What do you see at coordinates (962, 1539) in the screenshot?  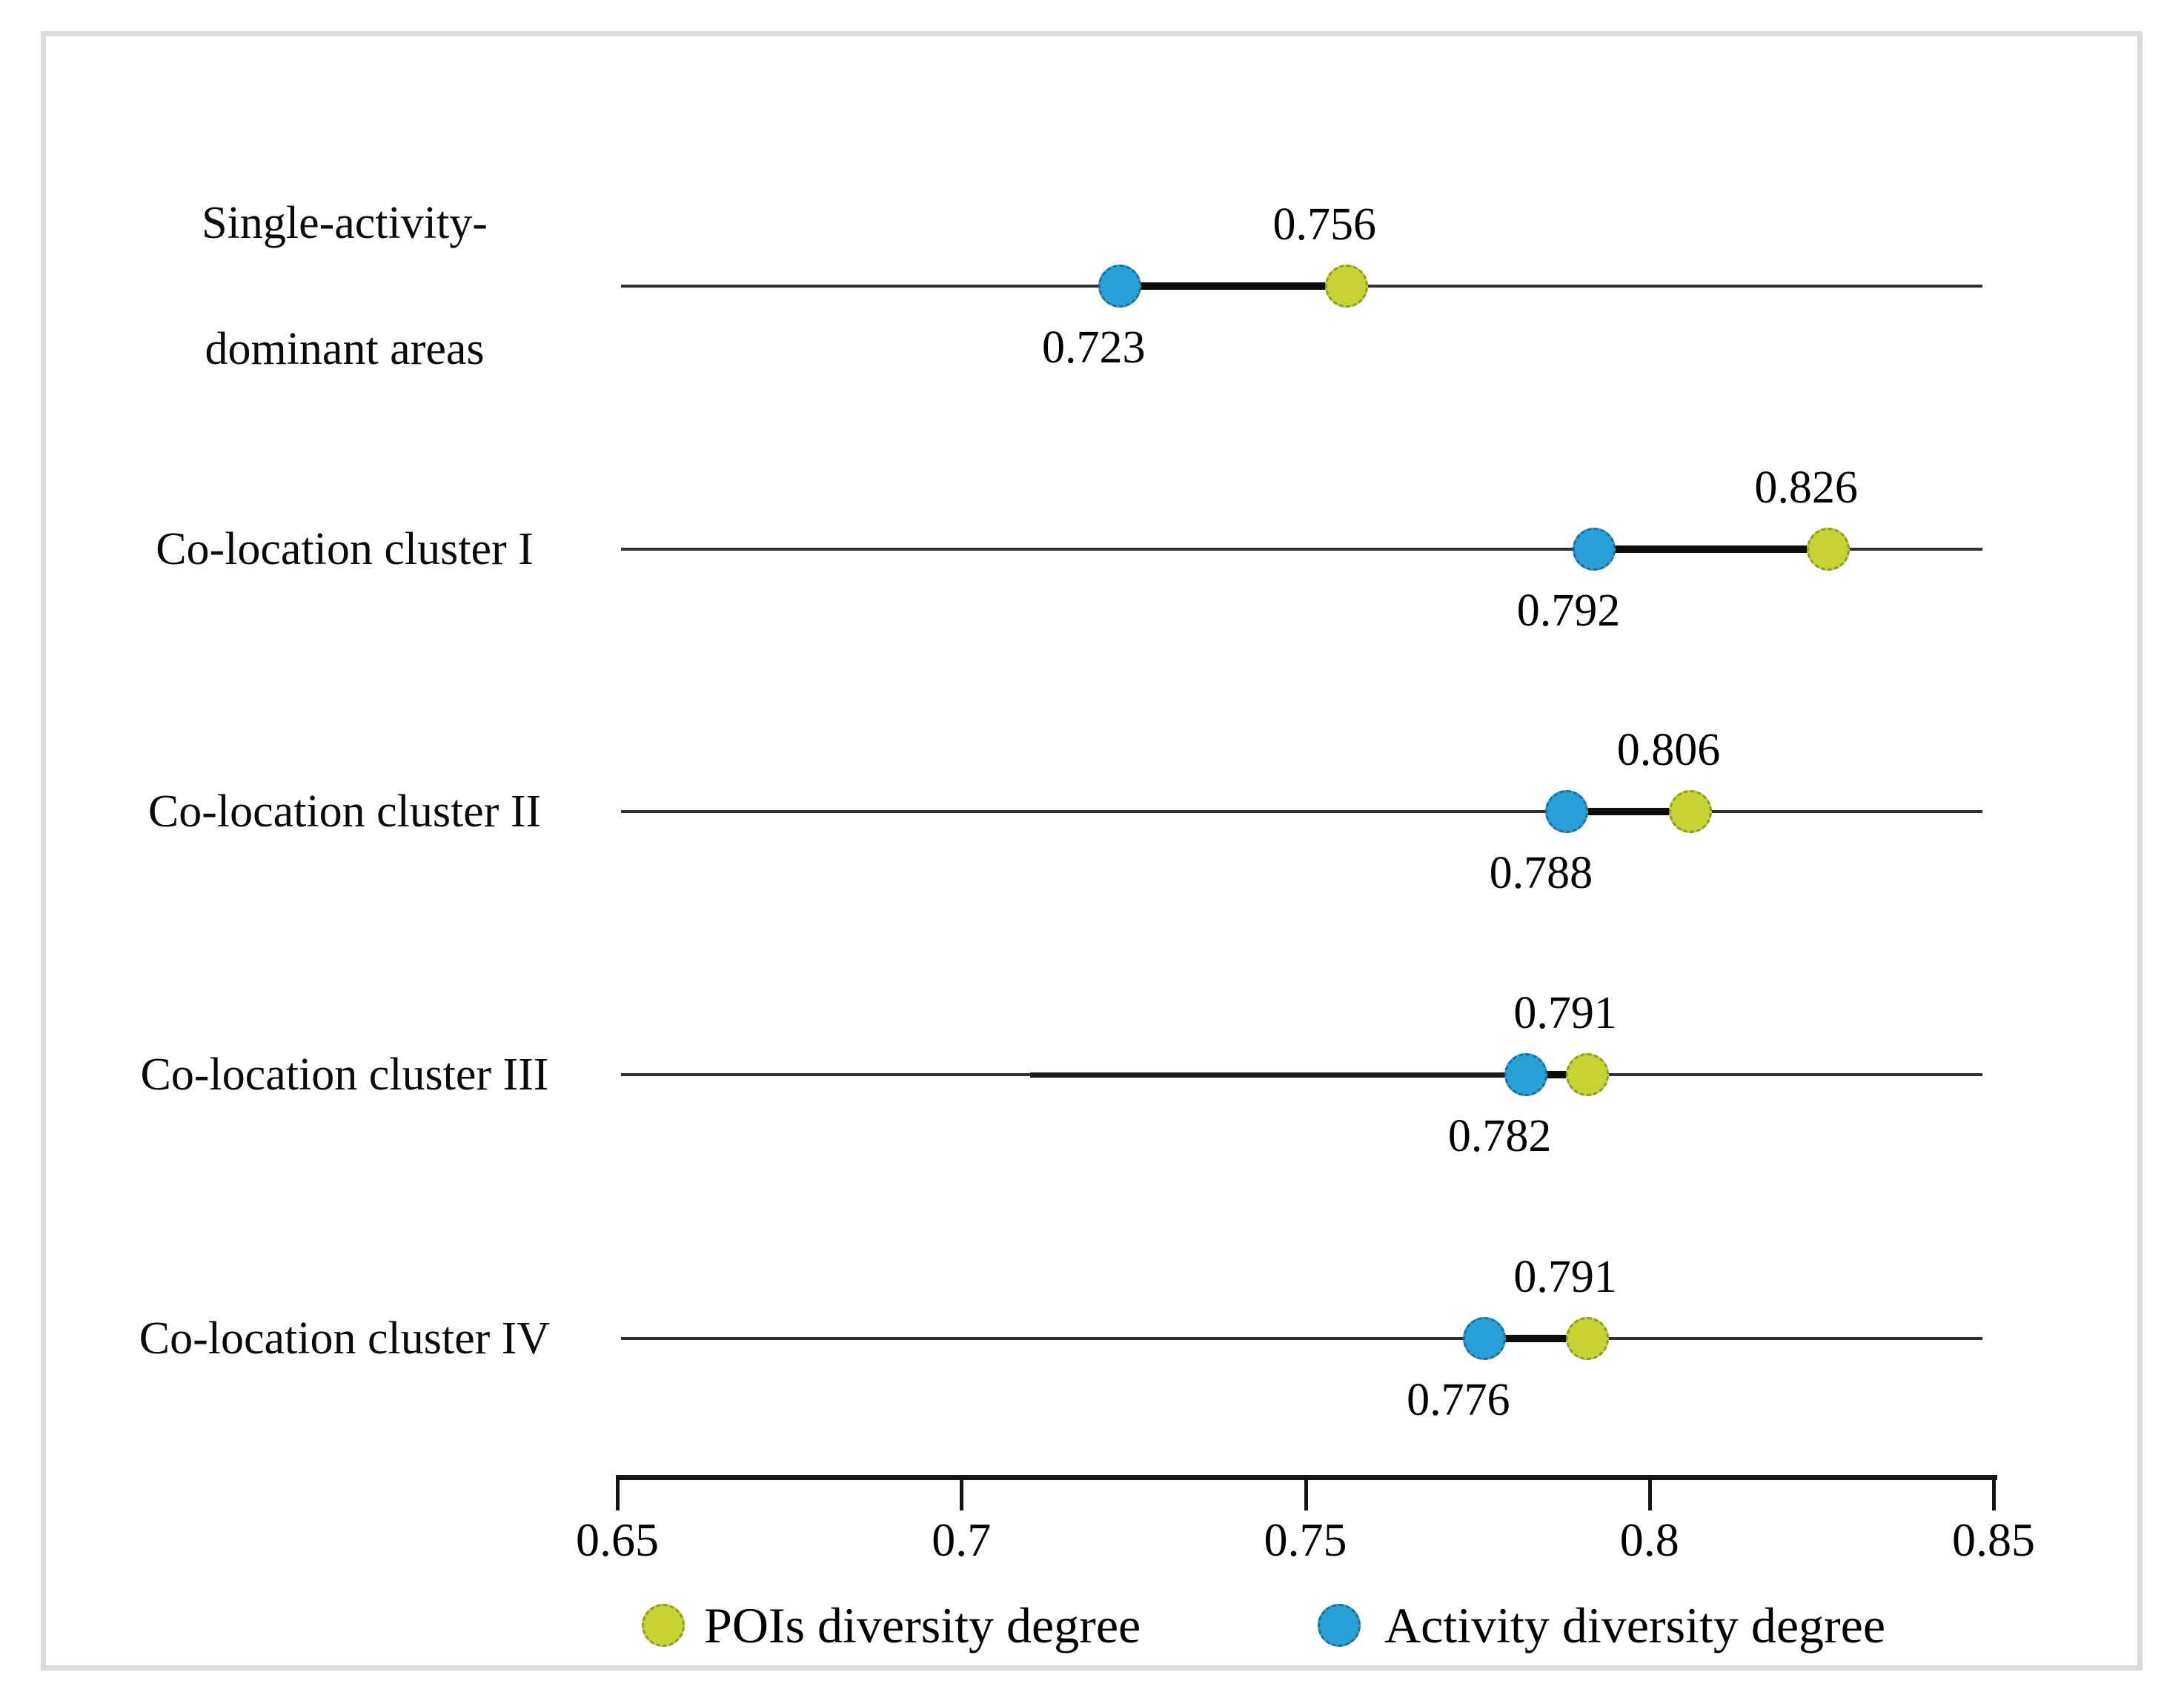 I see `x-axis-tick-label: 0.7` at bounding box center [962, 1539].